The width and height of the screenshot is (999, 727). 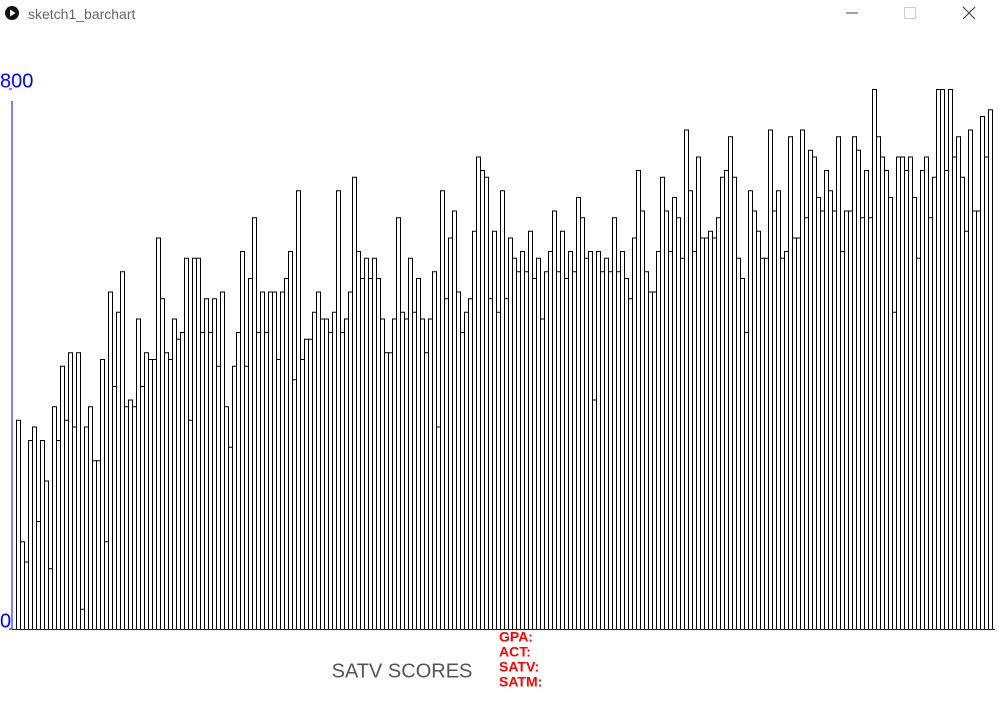 What do you see at coordinates (520, 682) in the screenshot?
I see `info-label: SATM:` at bounding box center [520, 682].